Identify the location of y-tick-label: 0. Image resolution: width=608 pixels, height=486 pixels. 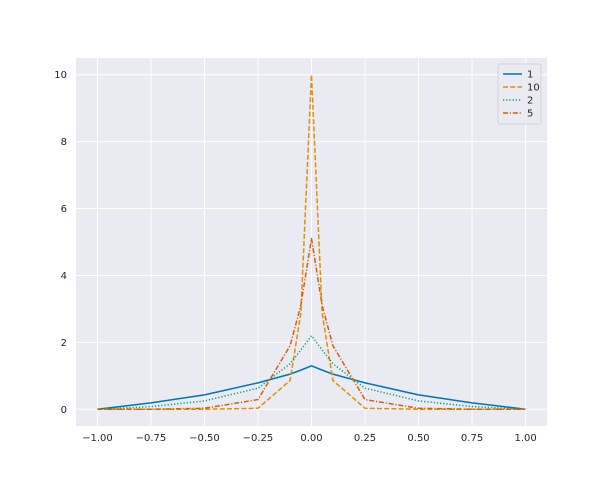
(64, 410).